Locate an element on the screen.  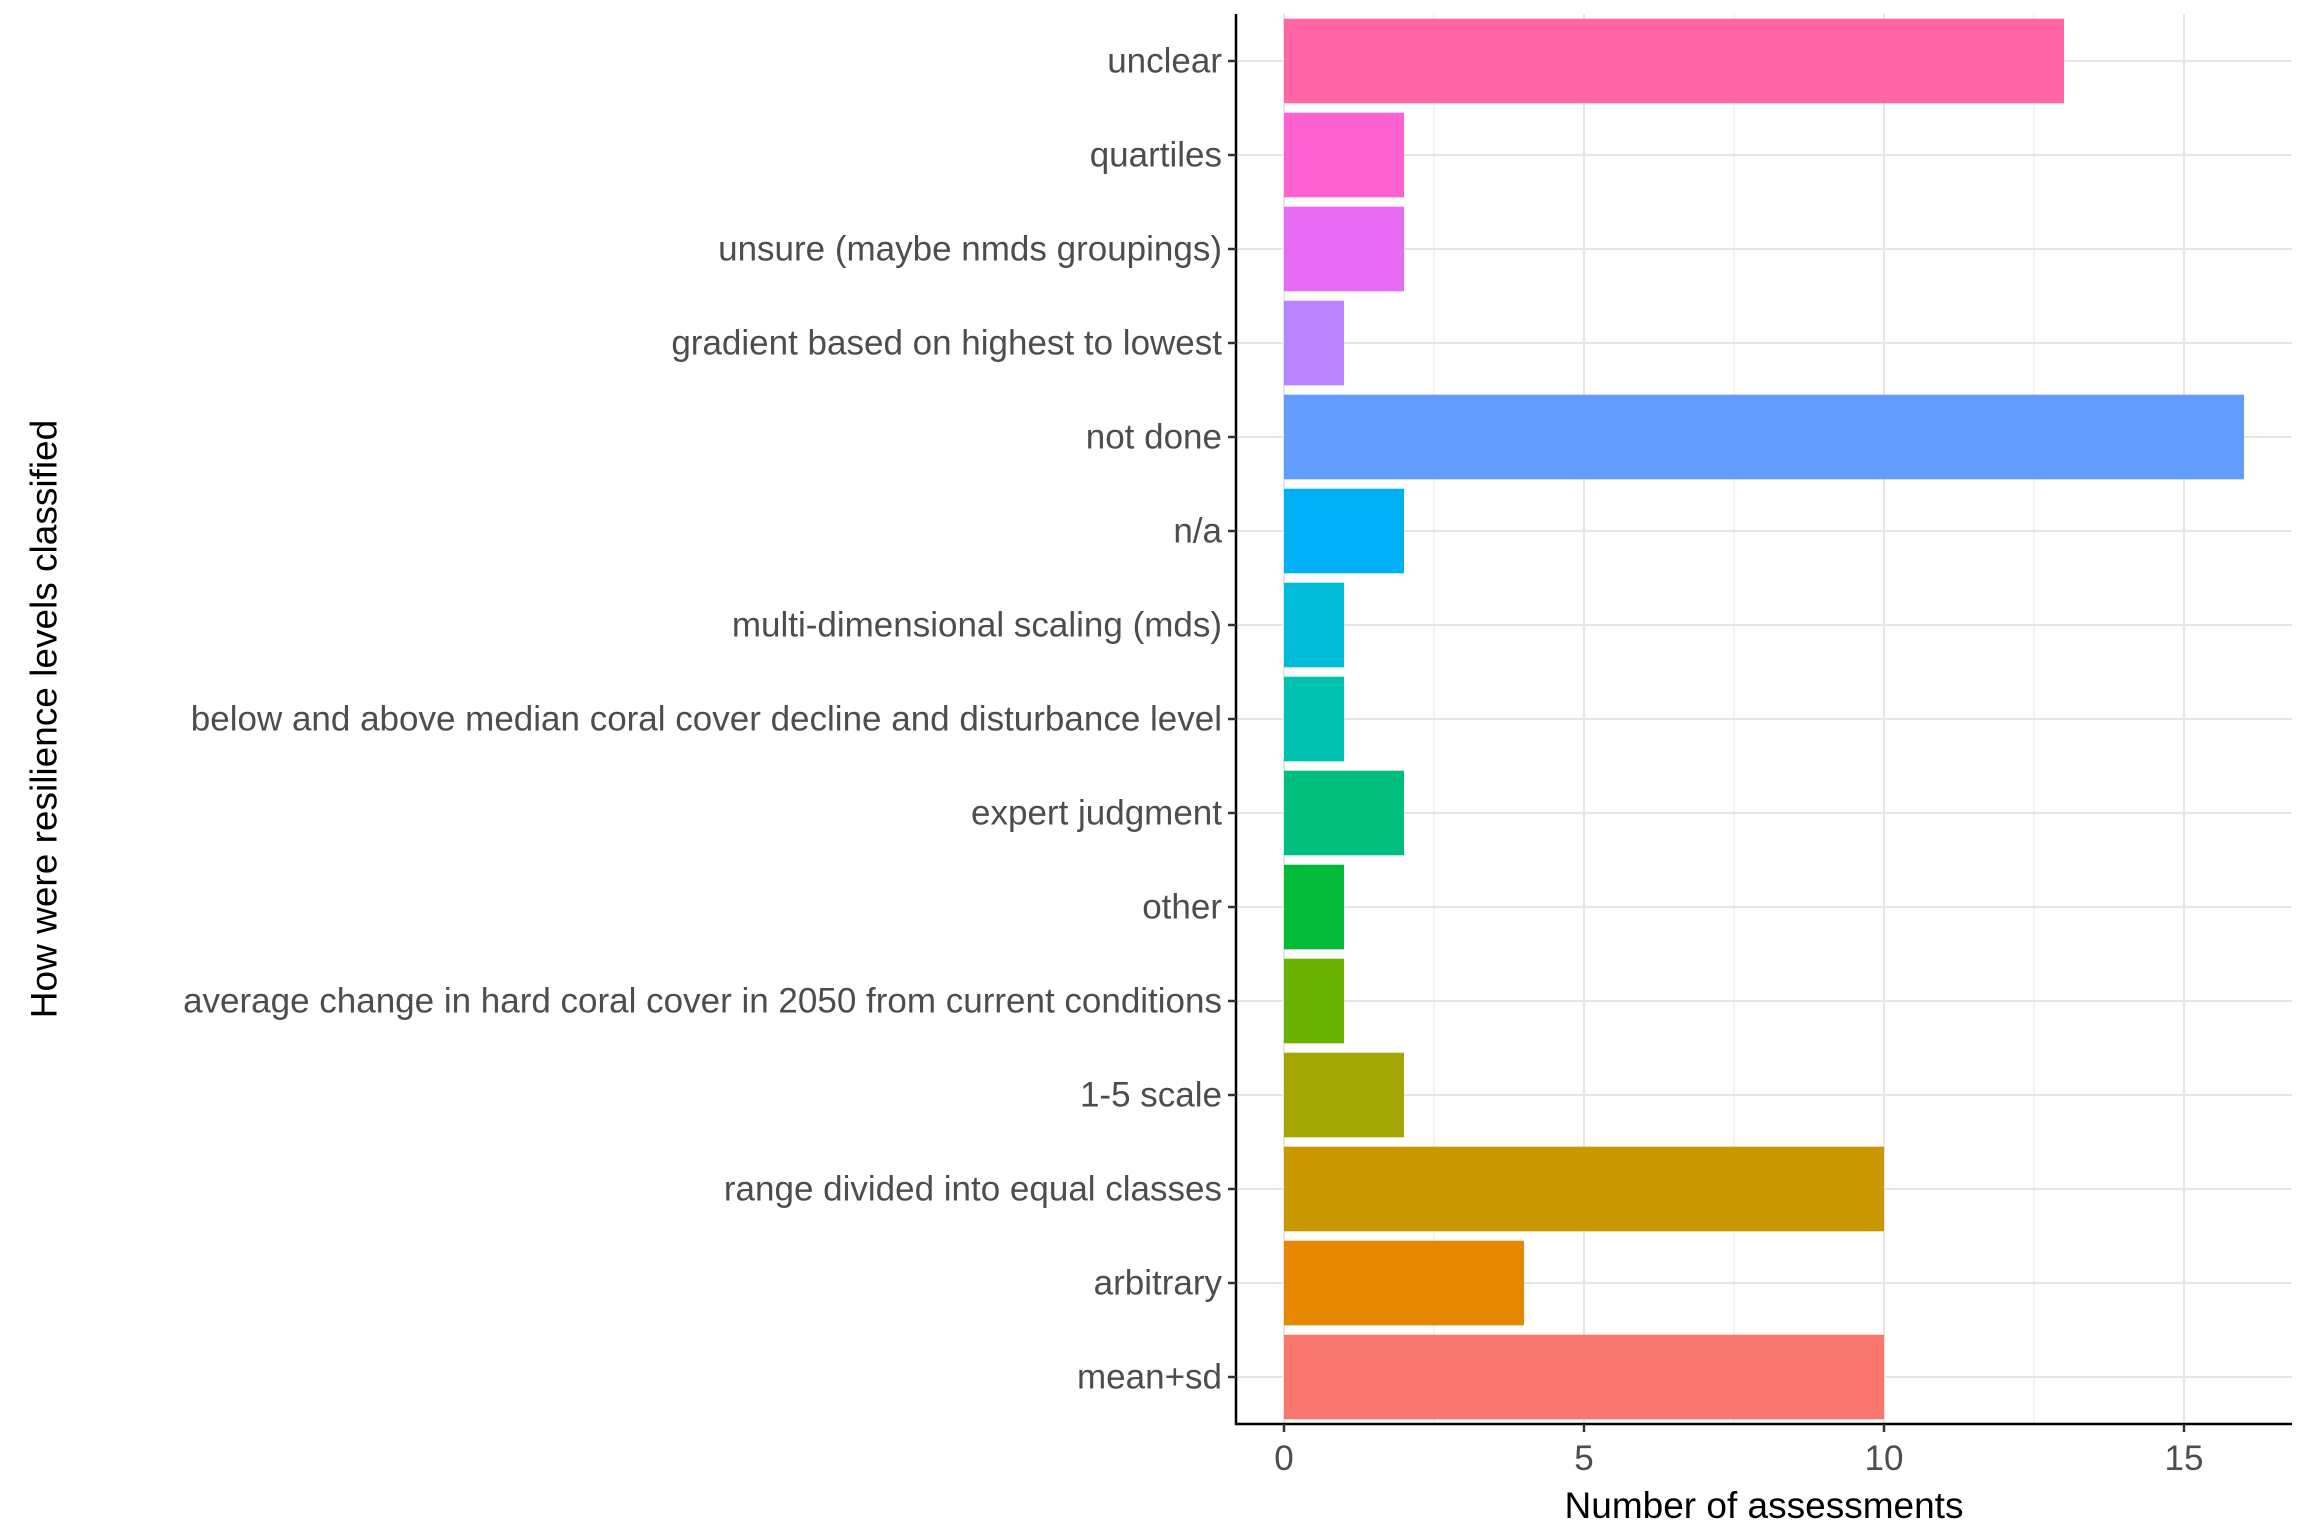
y-tick-label: unclear is located at coordinates (1164, 61).